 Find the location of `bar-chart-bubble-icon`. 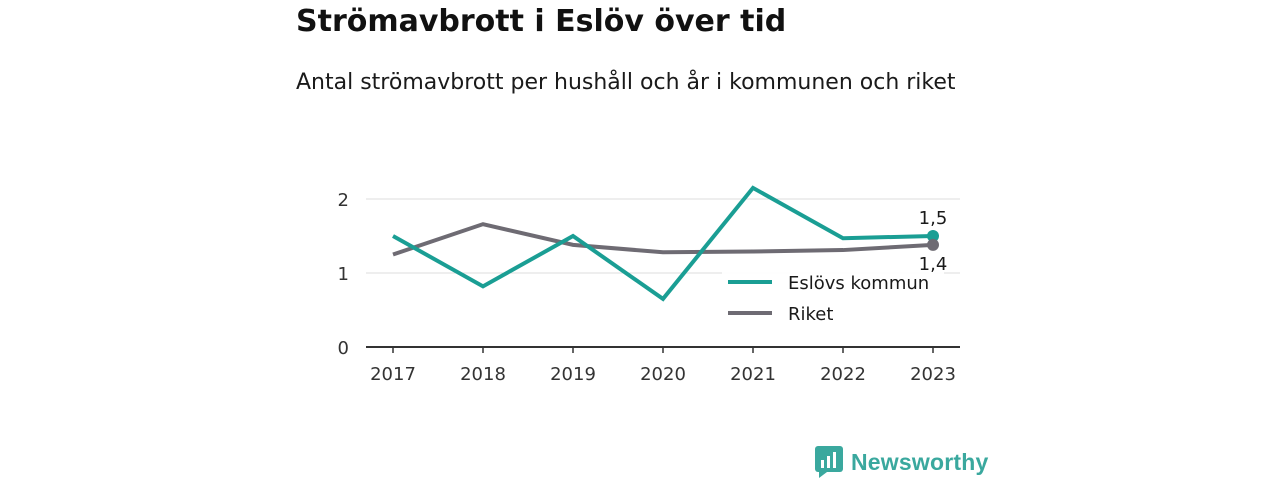

bar-chart-bubble-icon is located at coordinates (829, 462).